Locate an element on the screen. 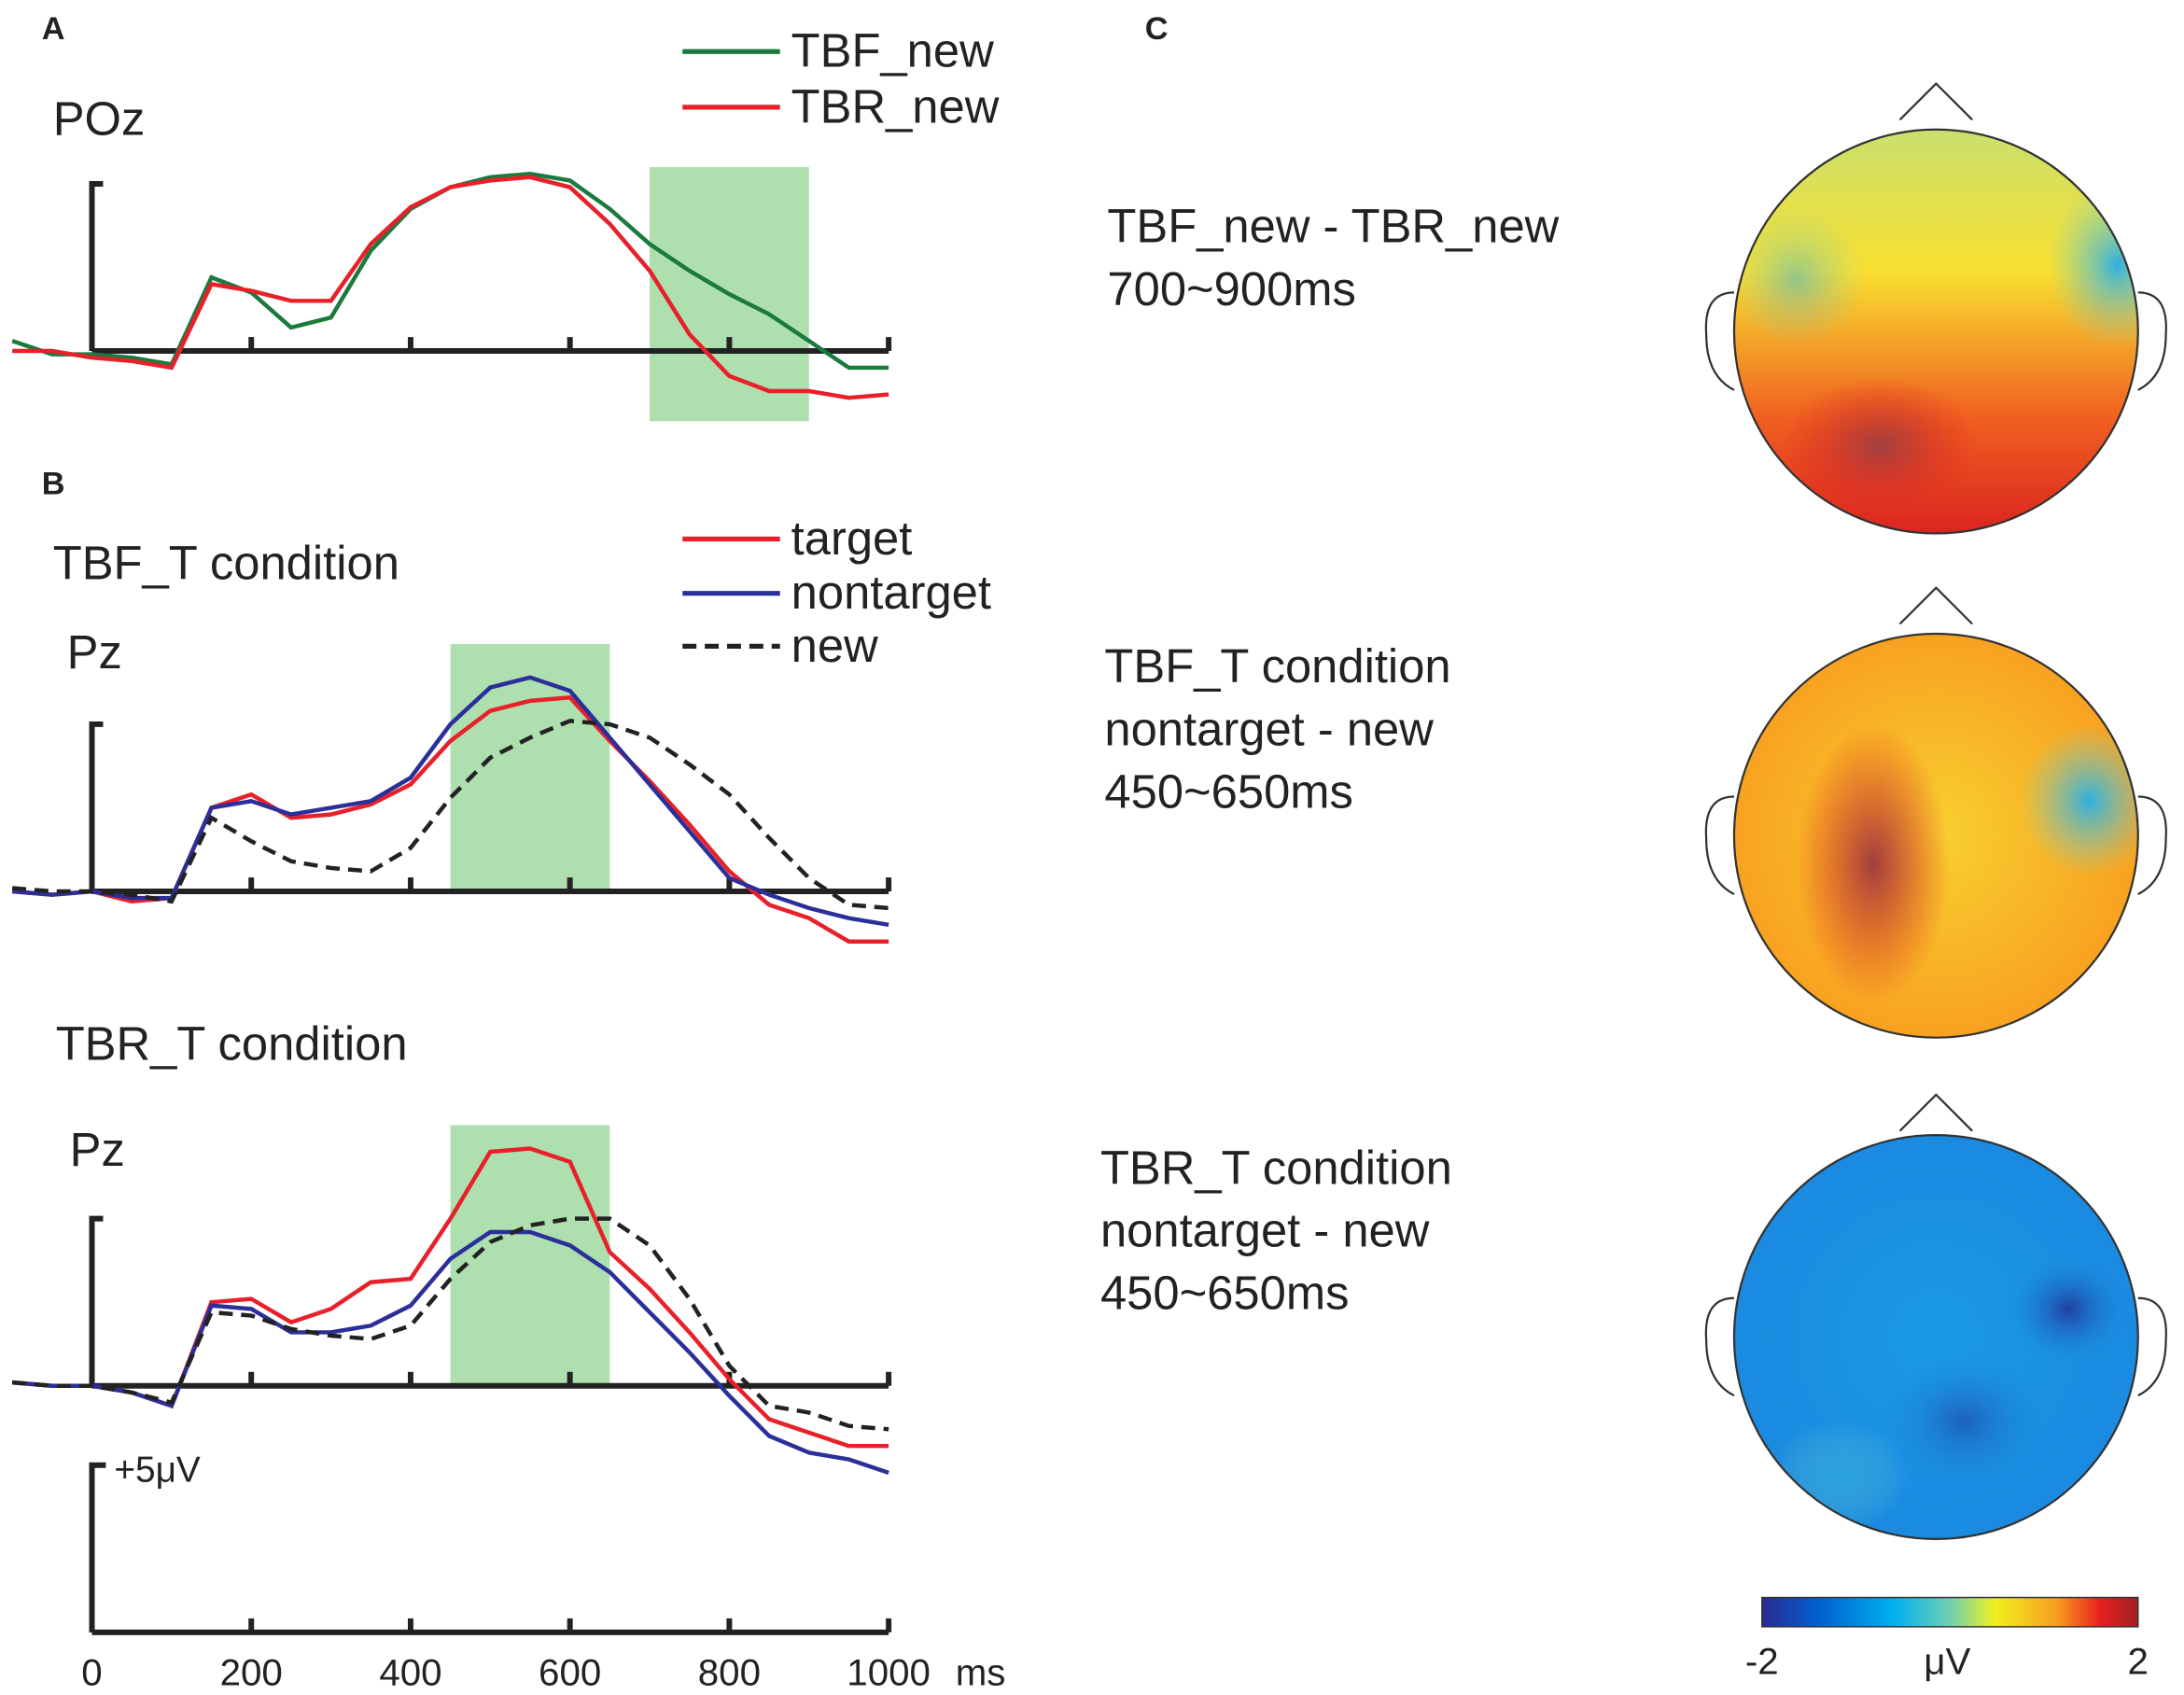 The width and height of the screenshot is (2184, 1695). topomap-caption: 700~900ms is located at coordinates (1231, 288).